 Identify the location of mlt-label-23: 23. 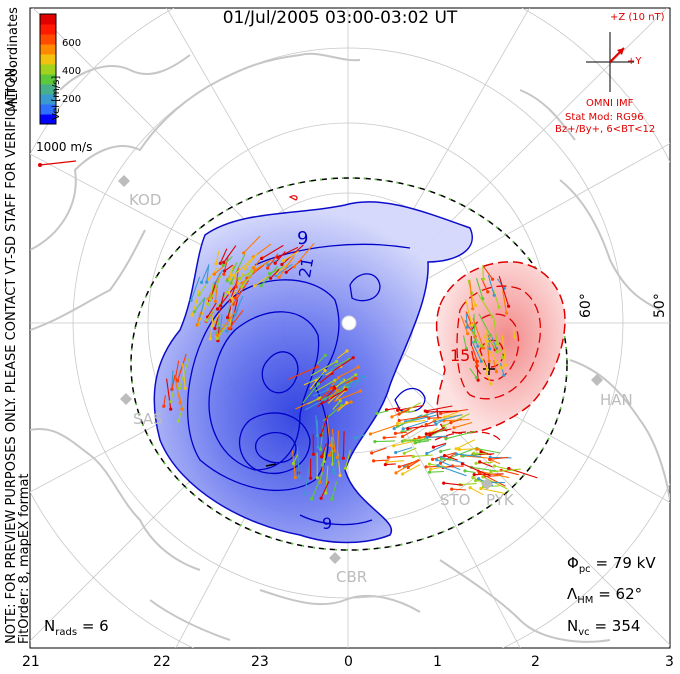
(260, 662).